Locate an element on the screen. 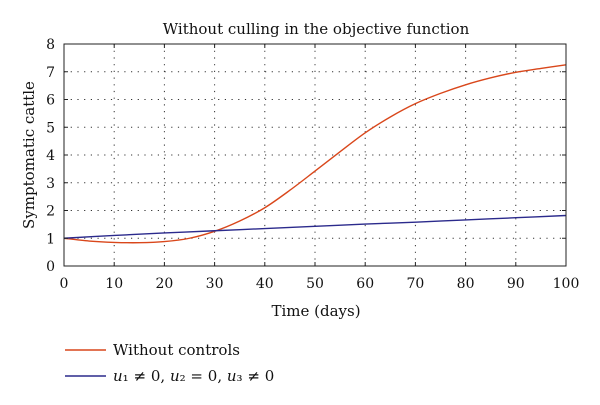 Image resolution: width=600 pixels, height=405 pixels. legend-label-without-controls: Without controls is located at coordinates (176, 350).